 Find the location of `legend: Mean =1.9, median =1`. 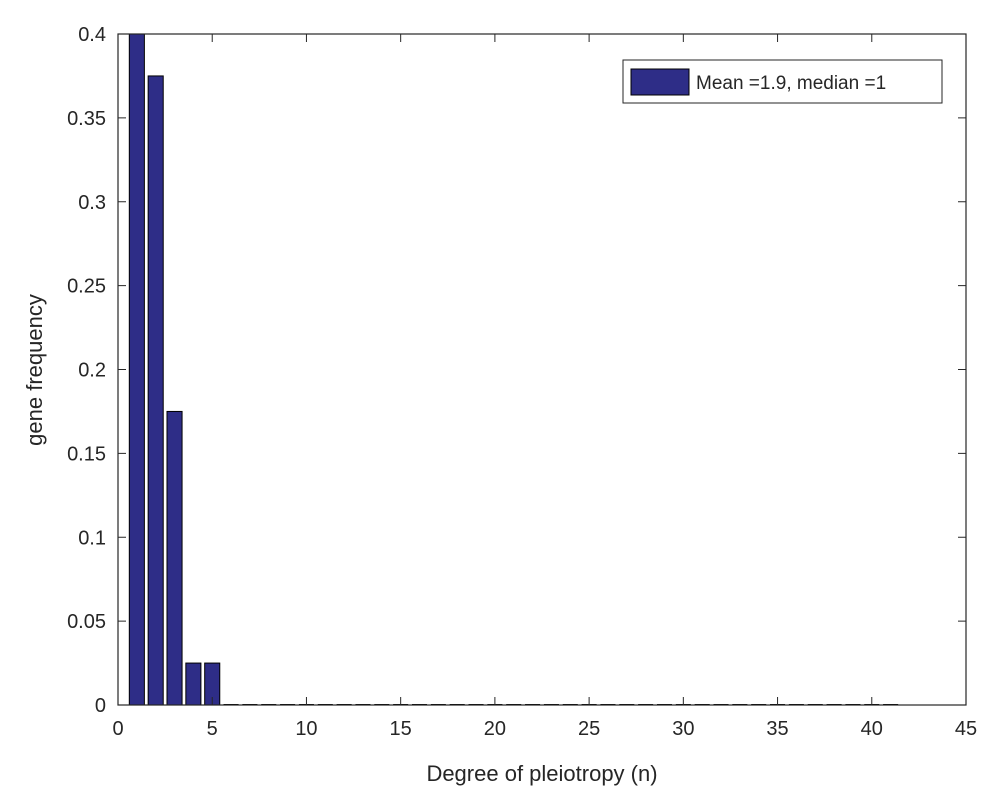

legend: Mean =1.9, median =1 is located at coordinates (782, 81).